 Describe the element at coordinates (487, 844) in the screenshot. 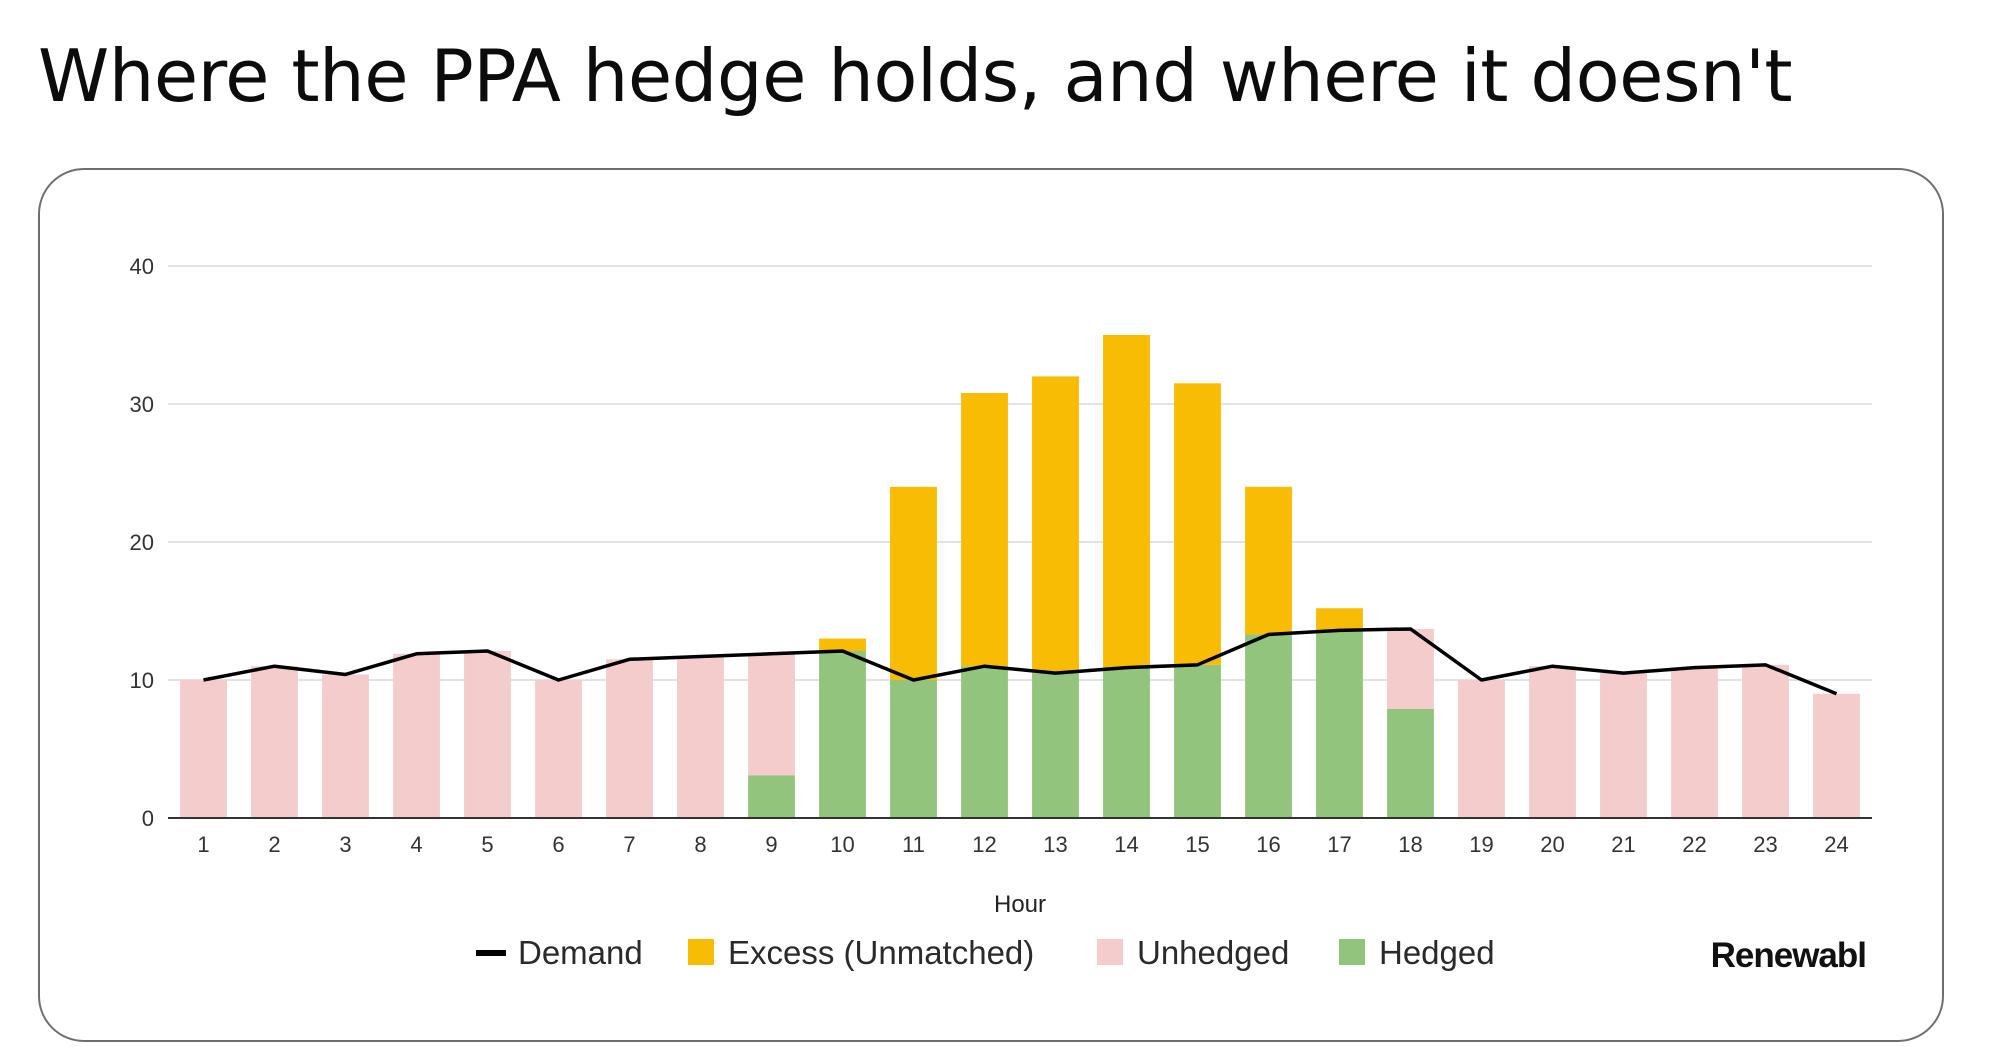

I see `x-tick-label: 5` at that location.